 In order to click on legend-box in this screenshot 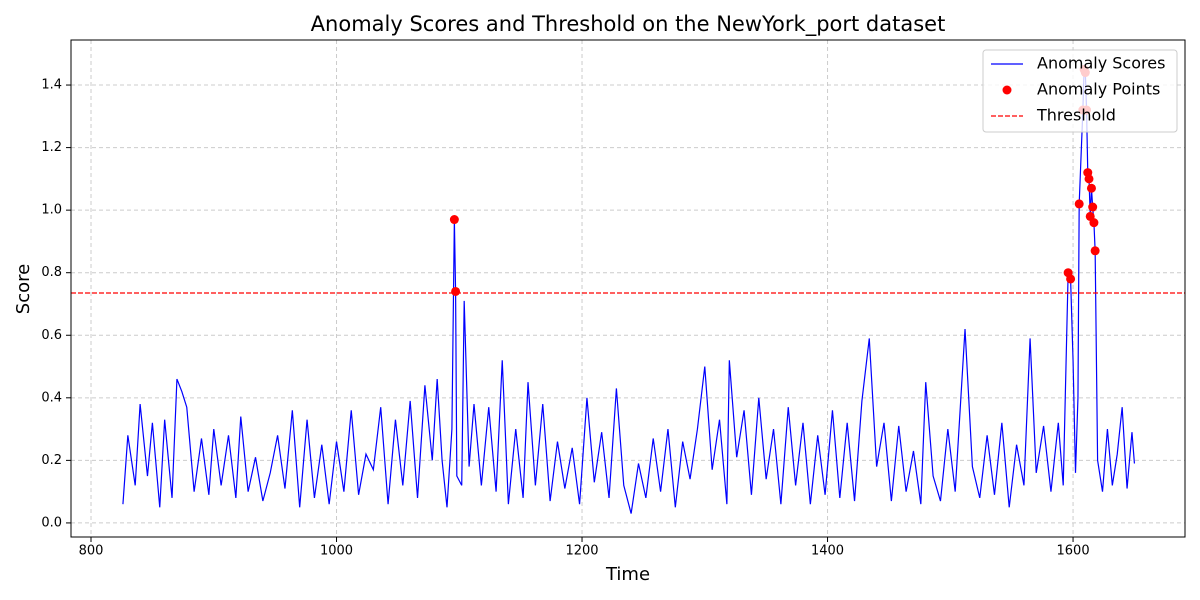, I will do `click(1080, 91)`.